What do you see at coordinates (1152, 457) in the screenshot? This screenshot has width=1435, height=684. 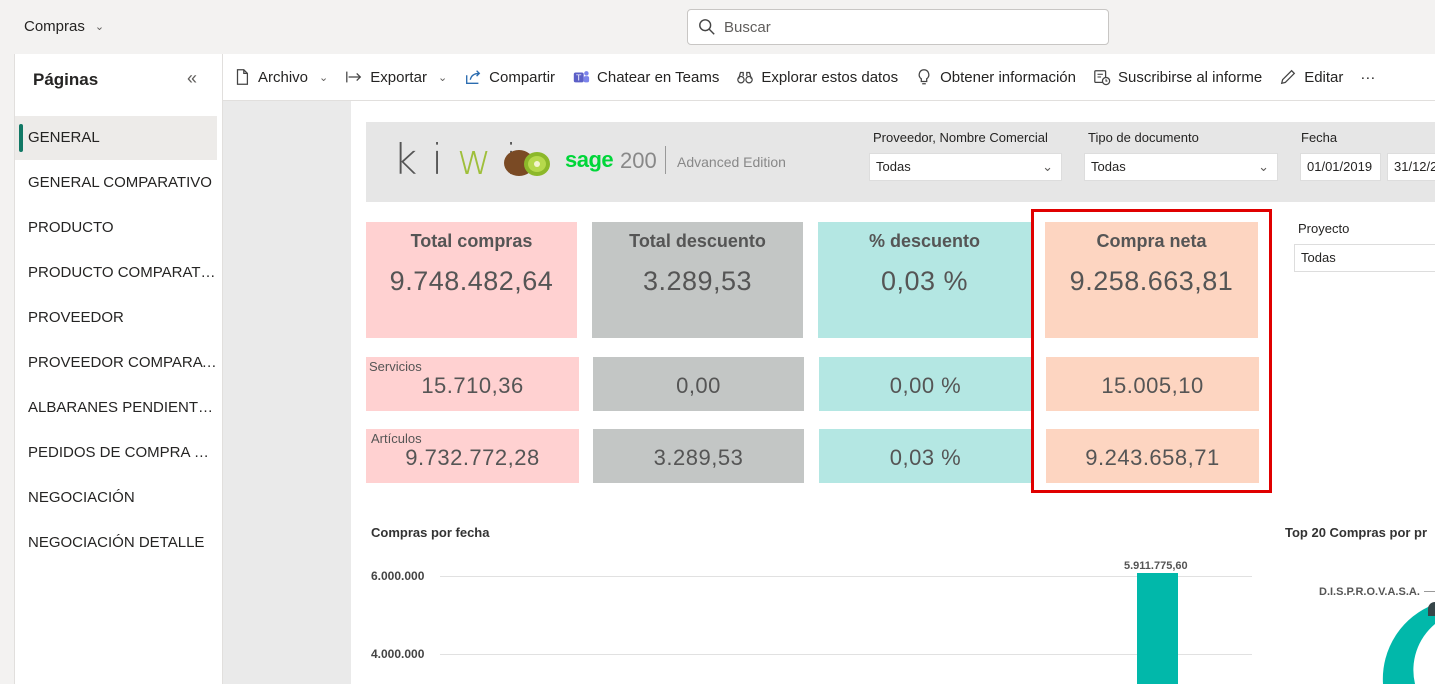 I see `articulos-neta-value: 9.243.658,71` at bounding box center [1152, 457].